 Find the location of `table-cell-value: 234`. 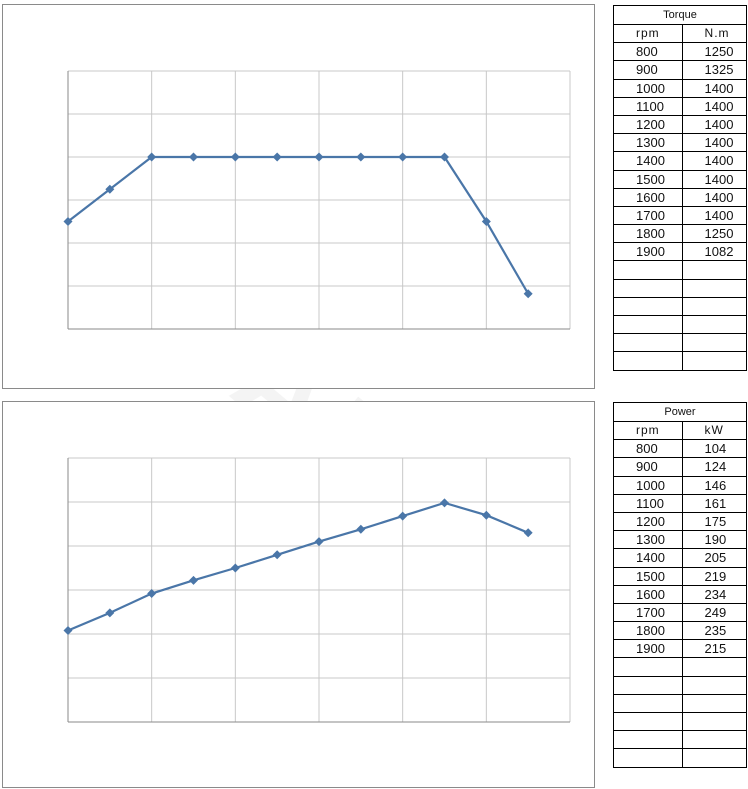

table-cell-value: 234 is located at coordinates (714, 594).